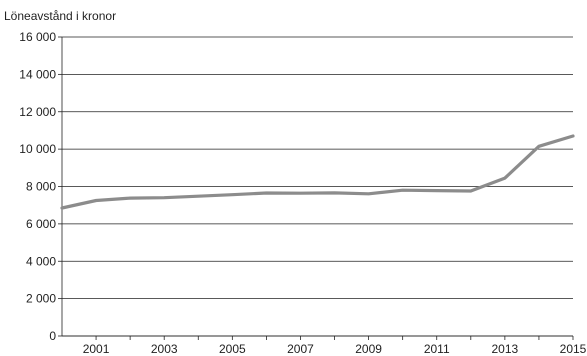 The height and width of the screenshot is (356, 587). What do you see at coordinates (37, 37) in the screenshot?
I see `y-tick-label: 16 000` at bounding box center [37, 37].